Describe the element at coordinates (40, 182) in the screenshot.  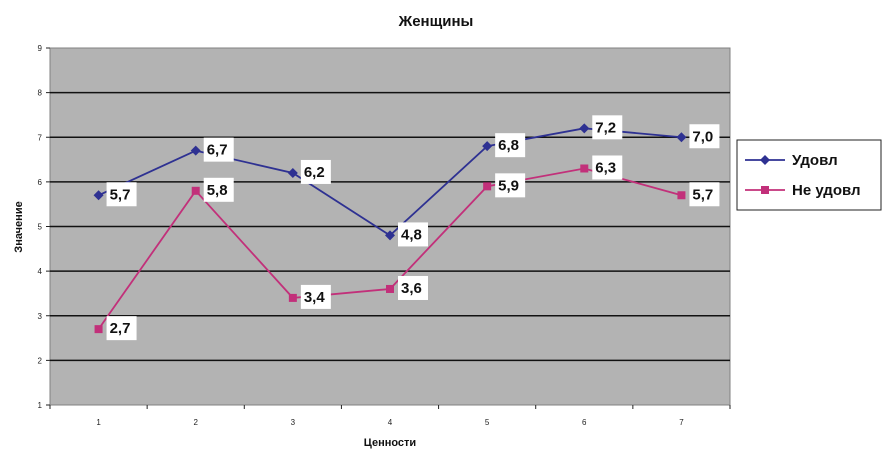
I see `y-tick-label: 6` at that location.